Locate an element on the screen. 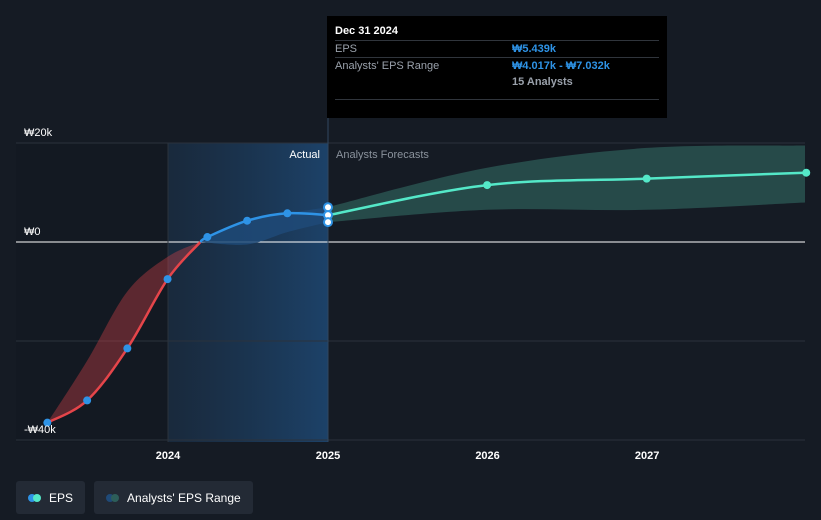 This screenshot has width=821, height=520. tooltip-analysts-row: 15 Analysts is located at coordinates (497, 82).